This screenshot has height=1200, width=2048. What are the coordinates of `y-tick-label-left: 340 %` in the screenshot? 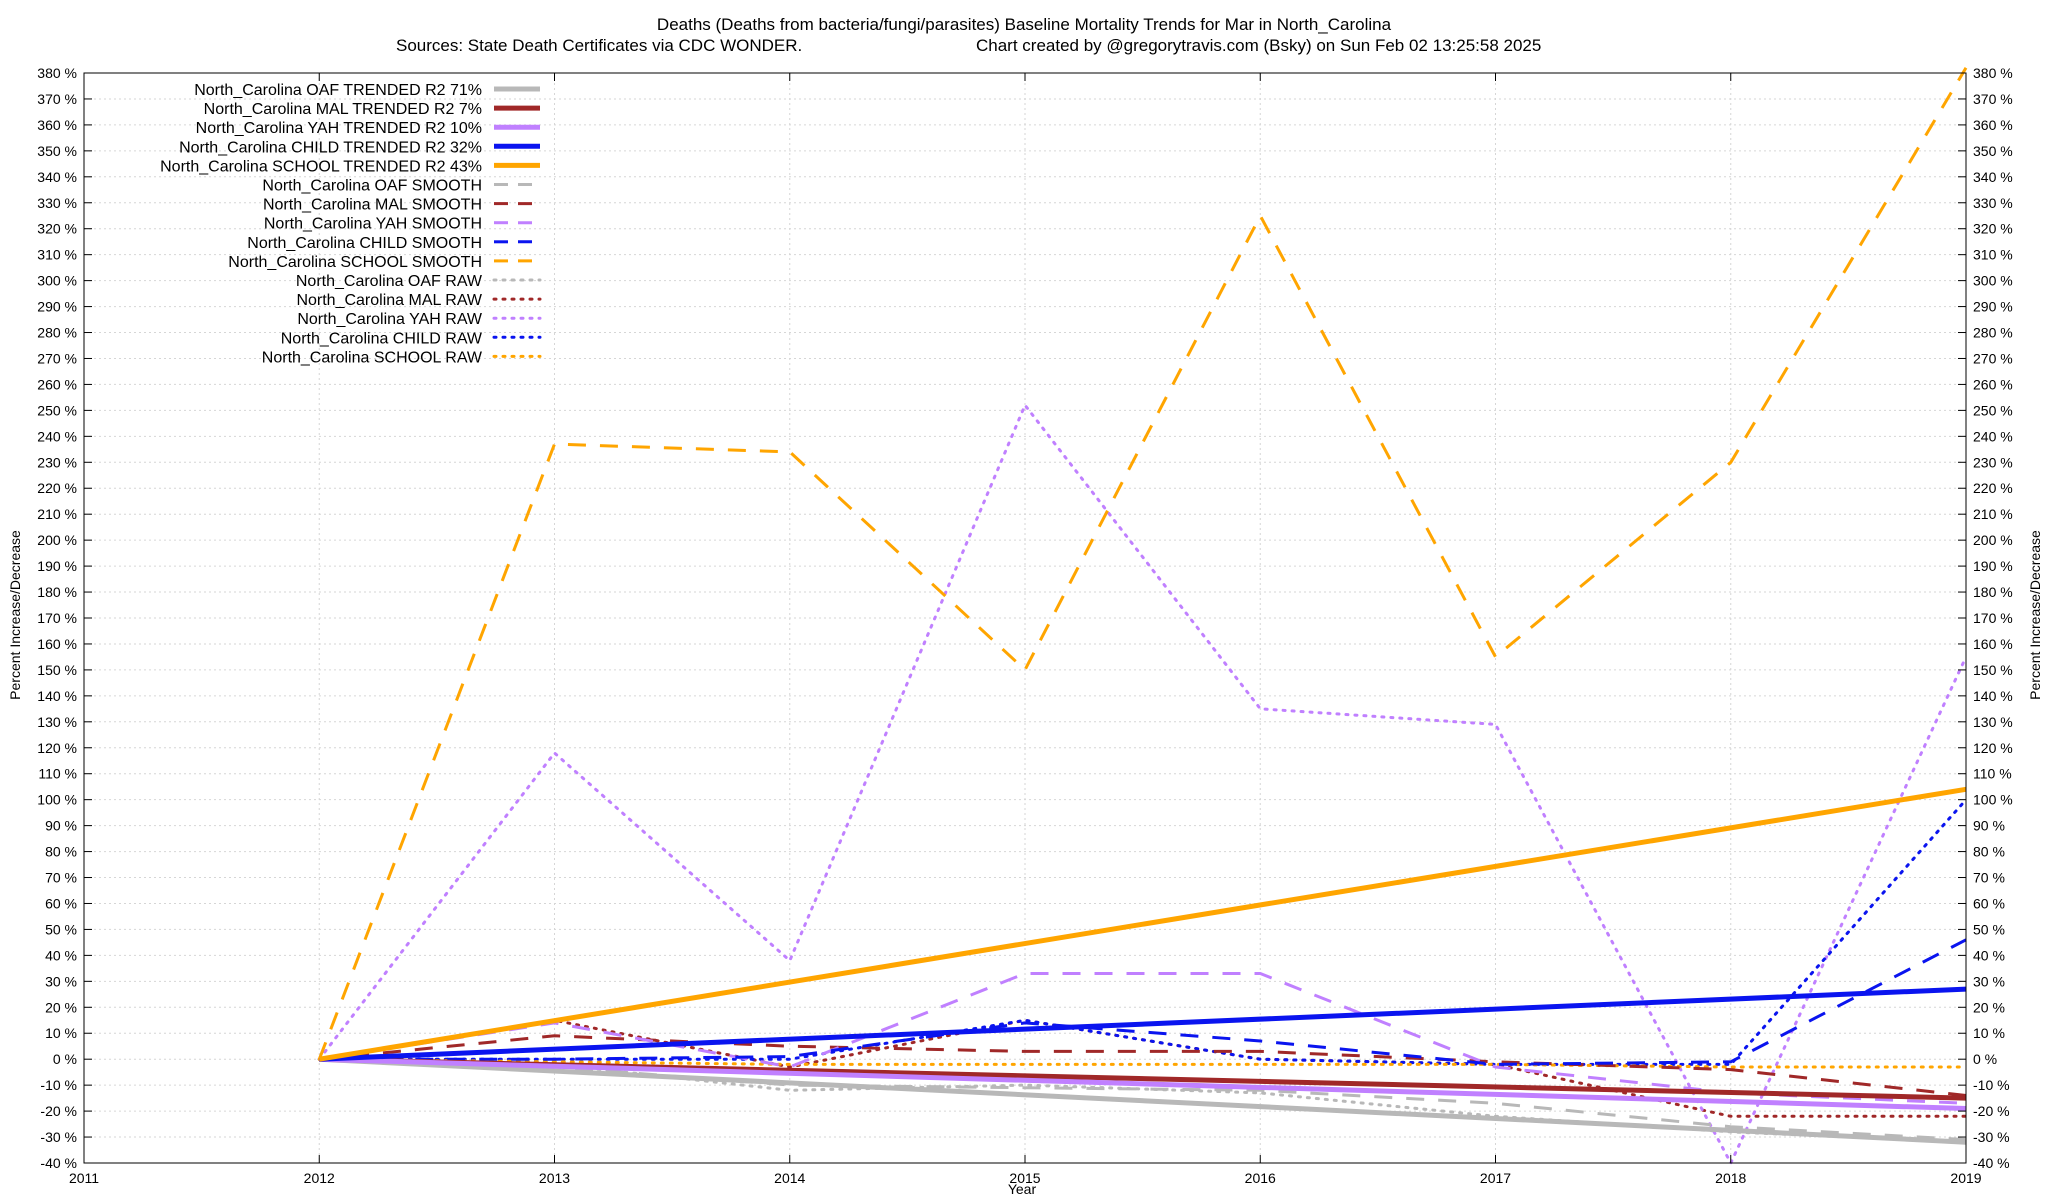 It's located at (57, 177).